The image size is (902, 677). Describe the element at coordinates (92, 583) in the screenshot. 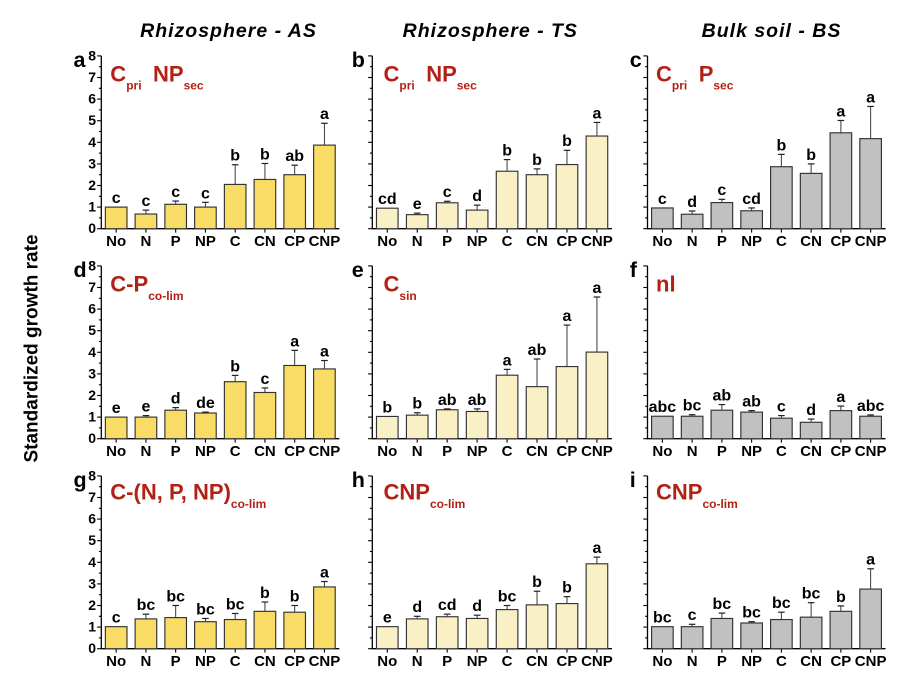

I see `svg-text: 3` at that location.